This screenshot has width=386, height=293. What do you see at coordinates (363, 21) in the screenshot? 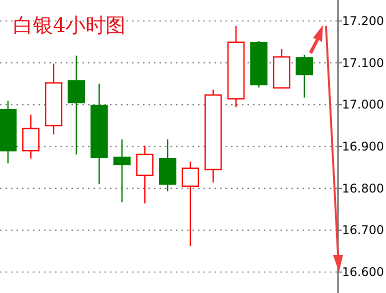
I see `y-tick-label: 17.200` at bounding box center [363, 21].